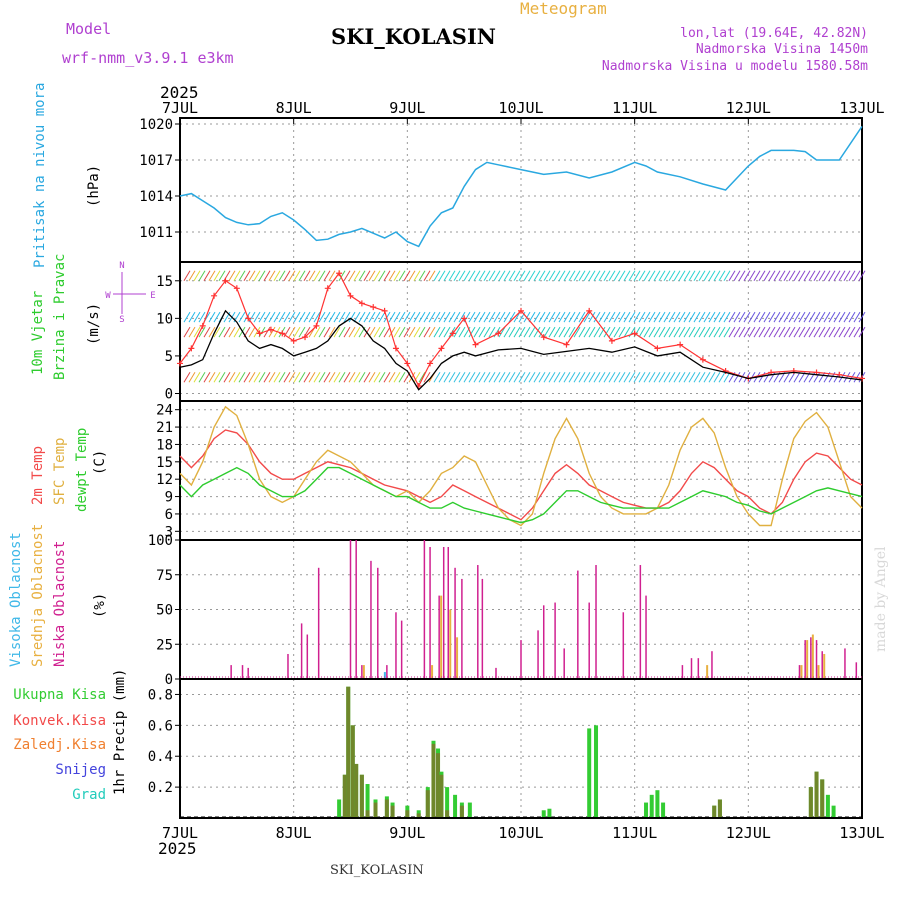 This screenshot has height=900, width=900. Describe the element at coordinates (160, 541) in the screenshot. I see `y-tick-label: 100` at that location.